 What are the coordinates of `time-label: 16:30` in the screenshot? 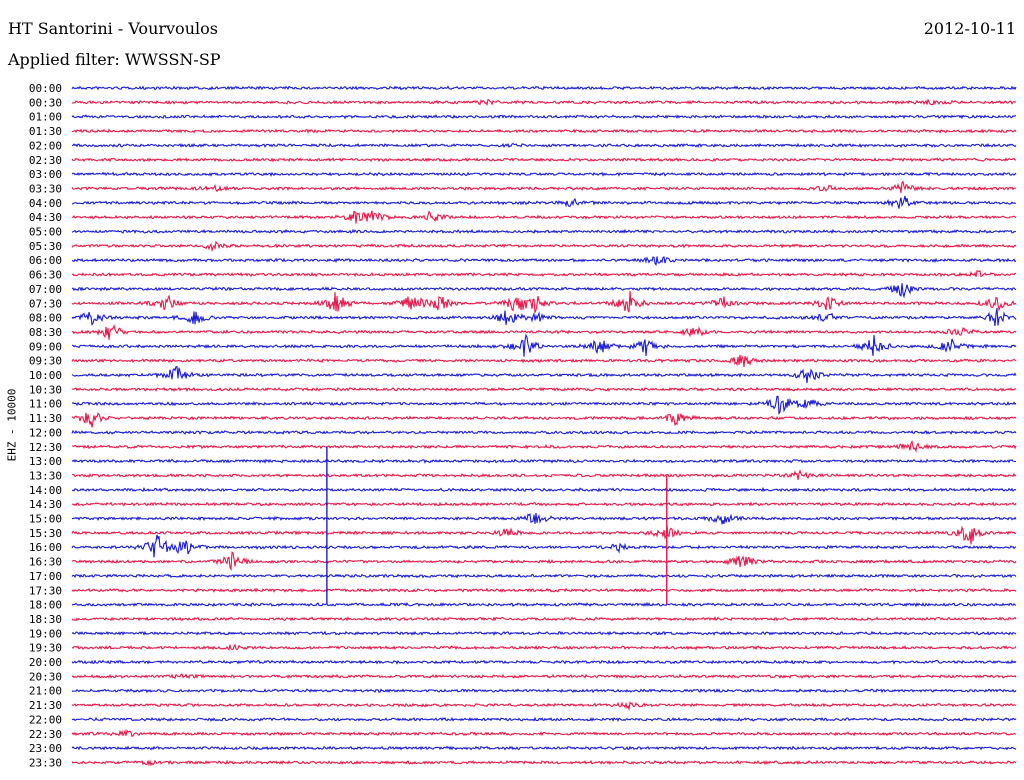 It's located at (45, 562).